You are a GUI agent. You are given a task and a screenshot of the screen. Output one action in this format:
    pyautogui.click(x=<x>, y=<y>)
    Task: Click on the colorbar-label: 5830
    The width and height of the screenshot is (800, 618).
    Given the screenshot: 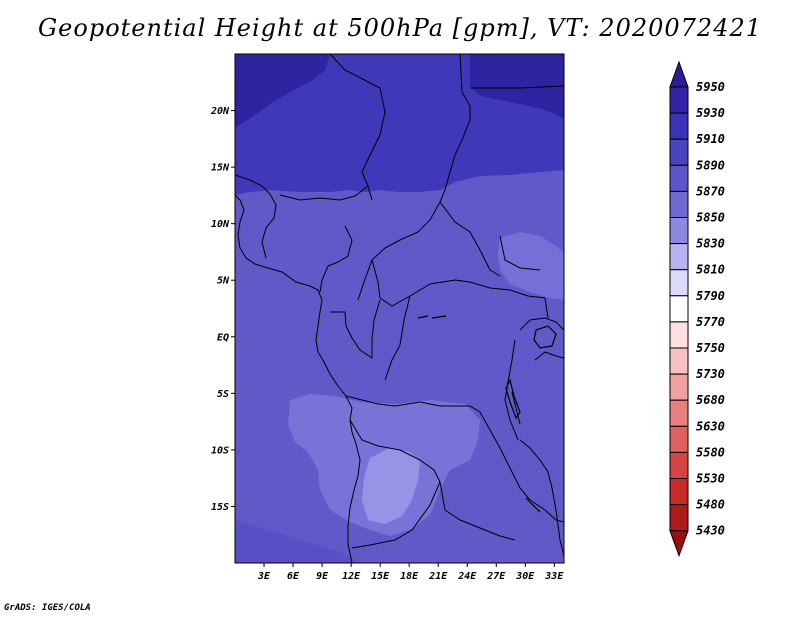 What is the action you would take?
    pyautogui.click(x=710, y=244)
    